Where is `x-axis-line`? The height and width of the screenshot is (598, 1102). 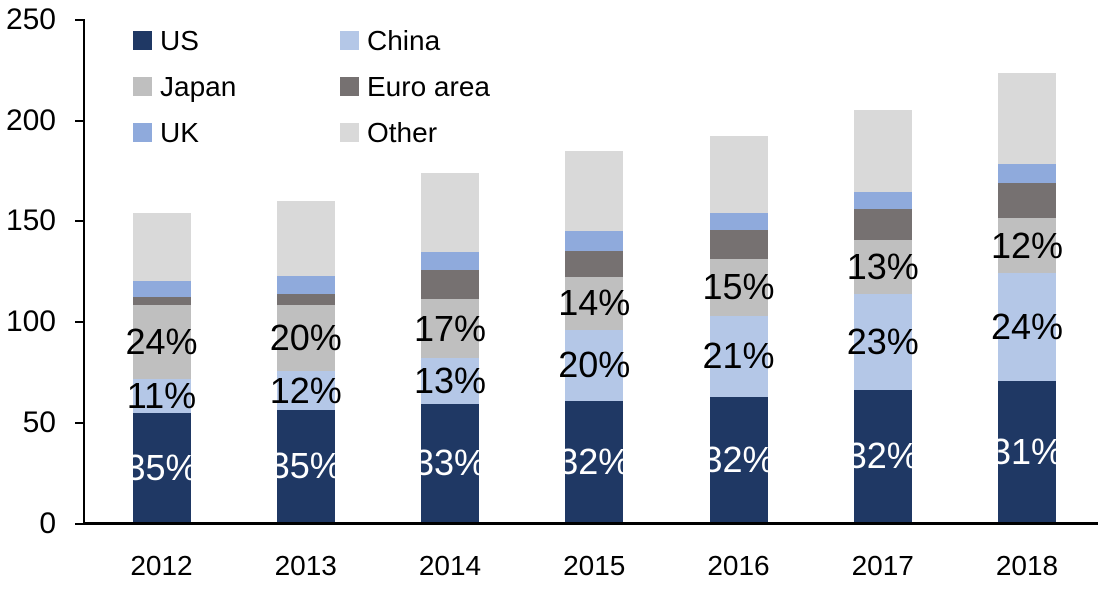 x-axis-line is located at coordinates (590, 523).